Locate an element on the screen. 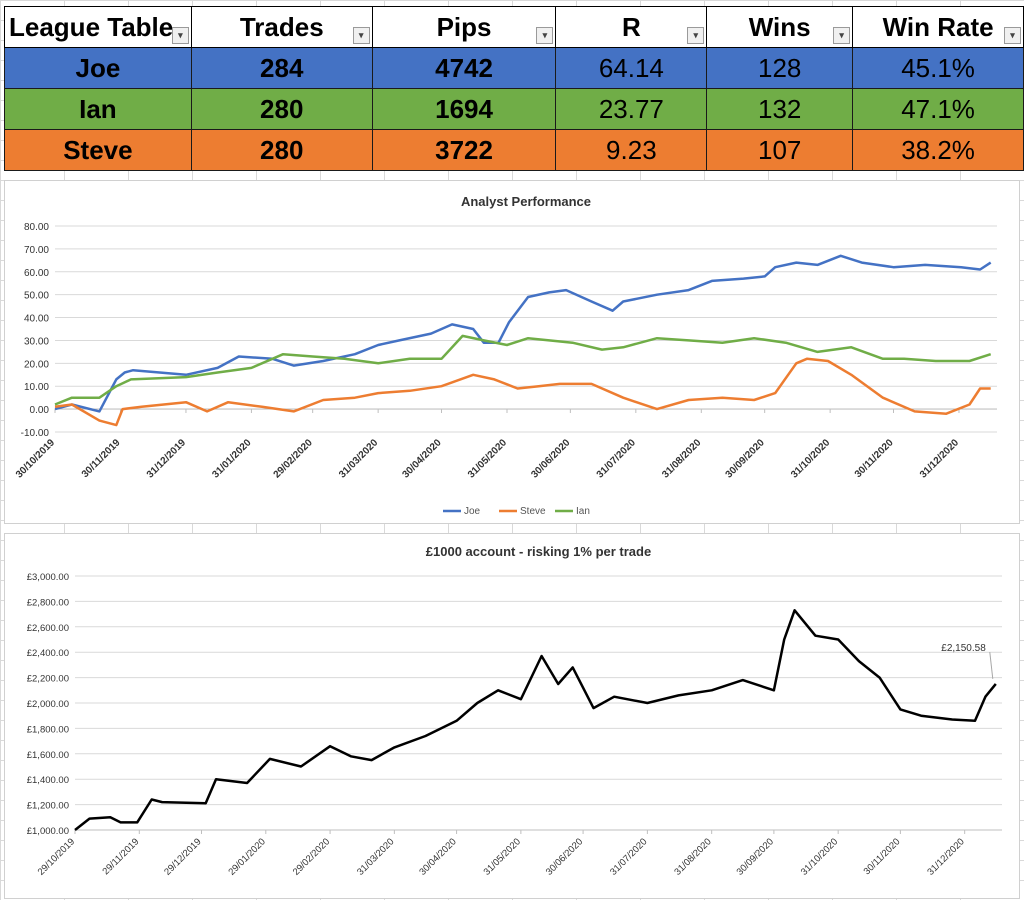  cell-trades: 284 is located at coordinates (281, 68).